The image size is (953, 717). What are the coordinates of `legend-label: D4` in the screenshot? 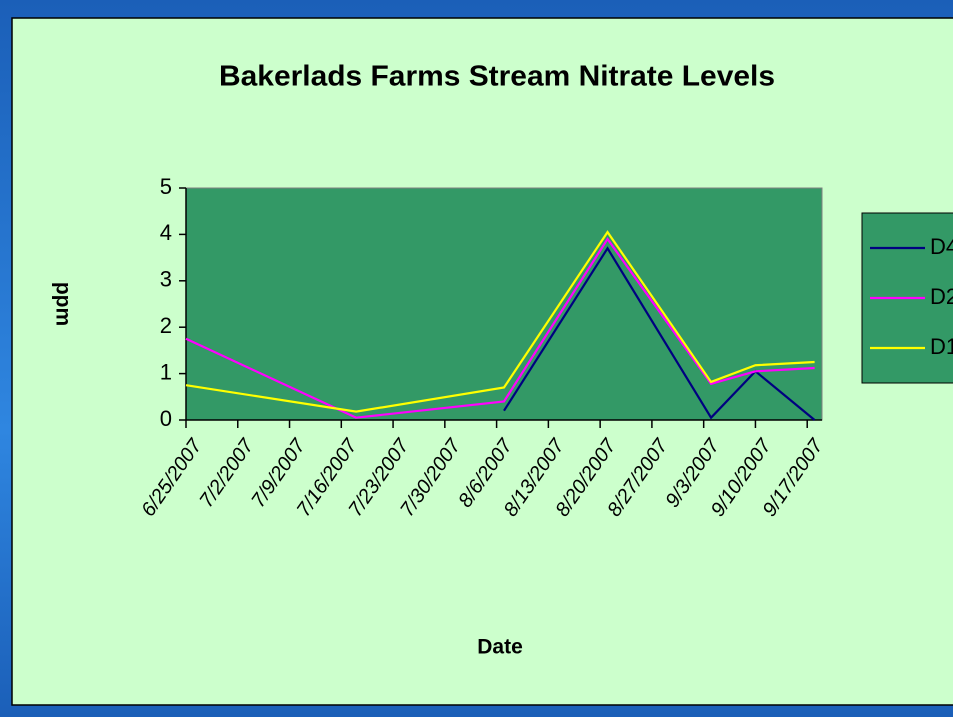 It's located at (941, 246).